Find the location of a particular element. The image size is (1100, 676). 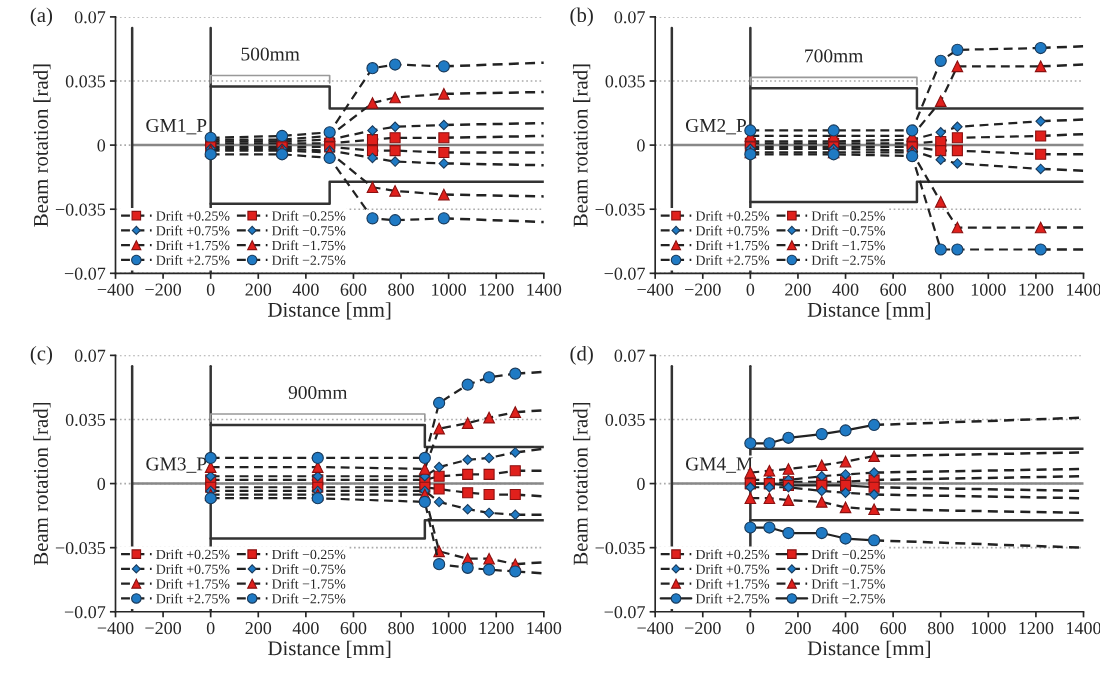

annotation: GM1_P is located at coordinates (176, 126).